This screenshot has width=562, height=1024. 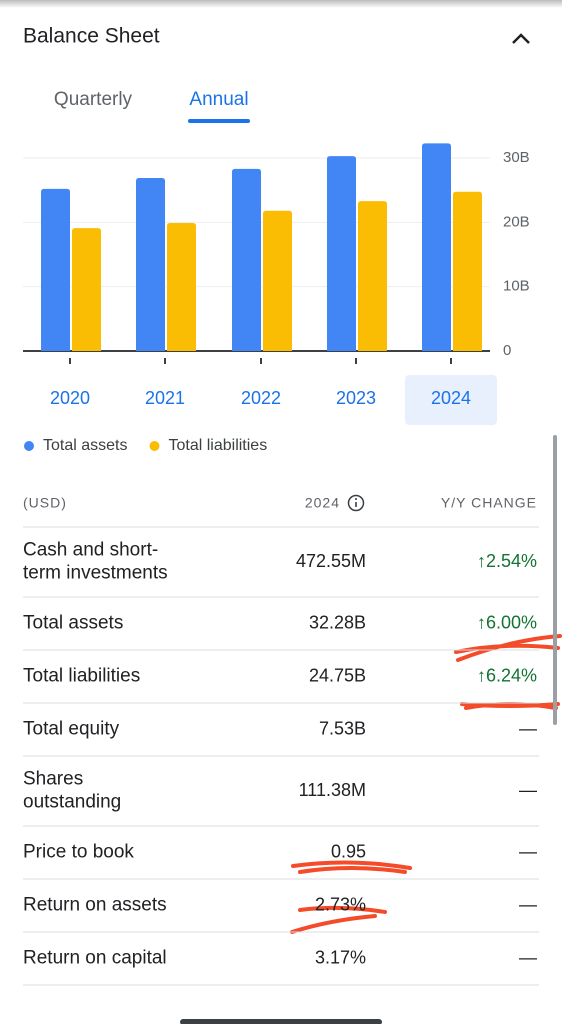 What do you see at coordinates (340, 957) in the screenshot?
I see `row-value: 3.17%` at bounding box center [340, 957].